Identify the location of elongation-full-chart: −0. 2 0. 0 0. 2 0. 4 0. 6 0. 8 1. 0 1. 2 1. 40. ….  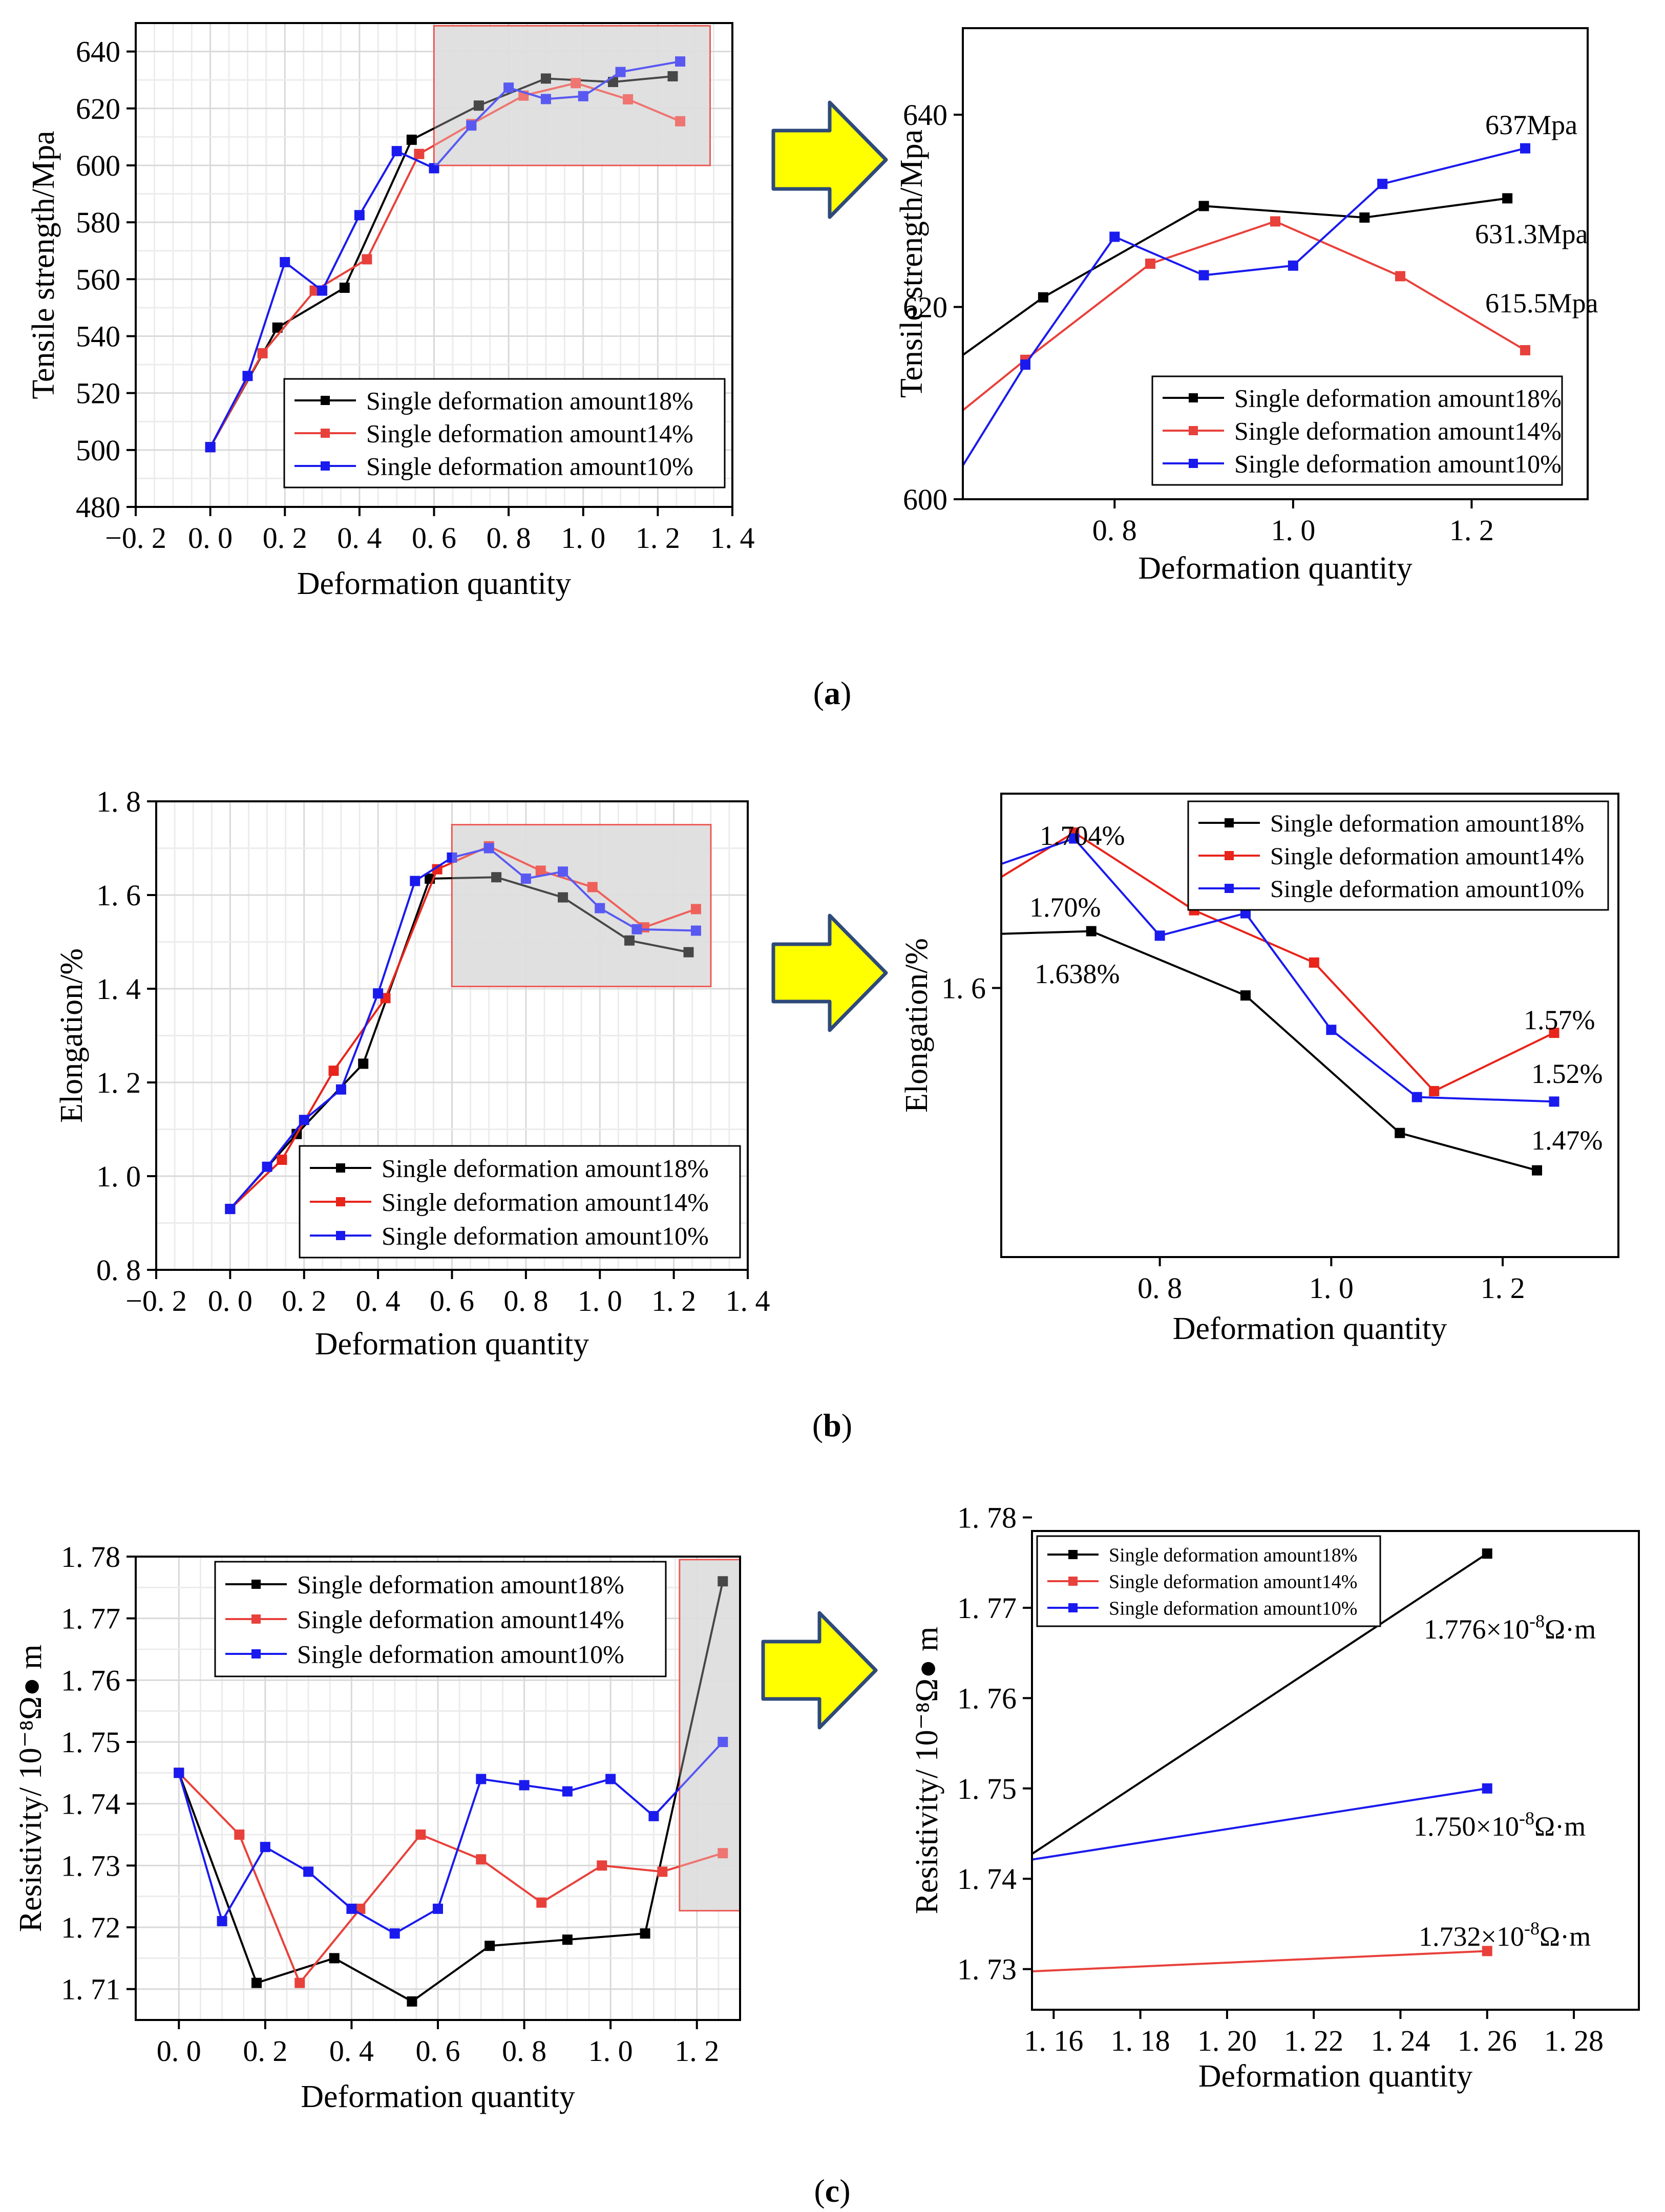
(412, 1073).